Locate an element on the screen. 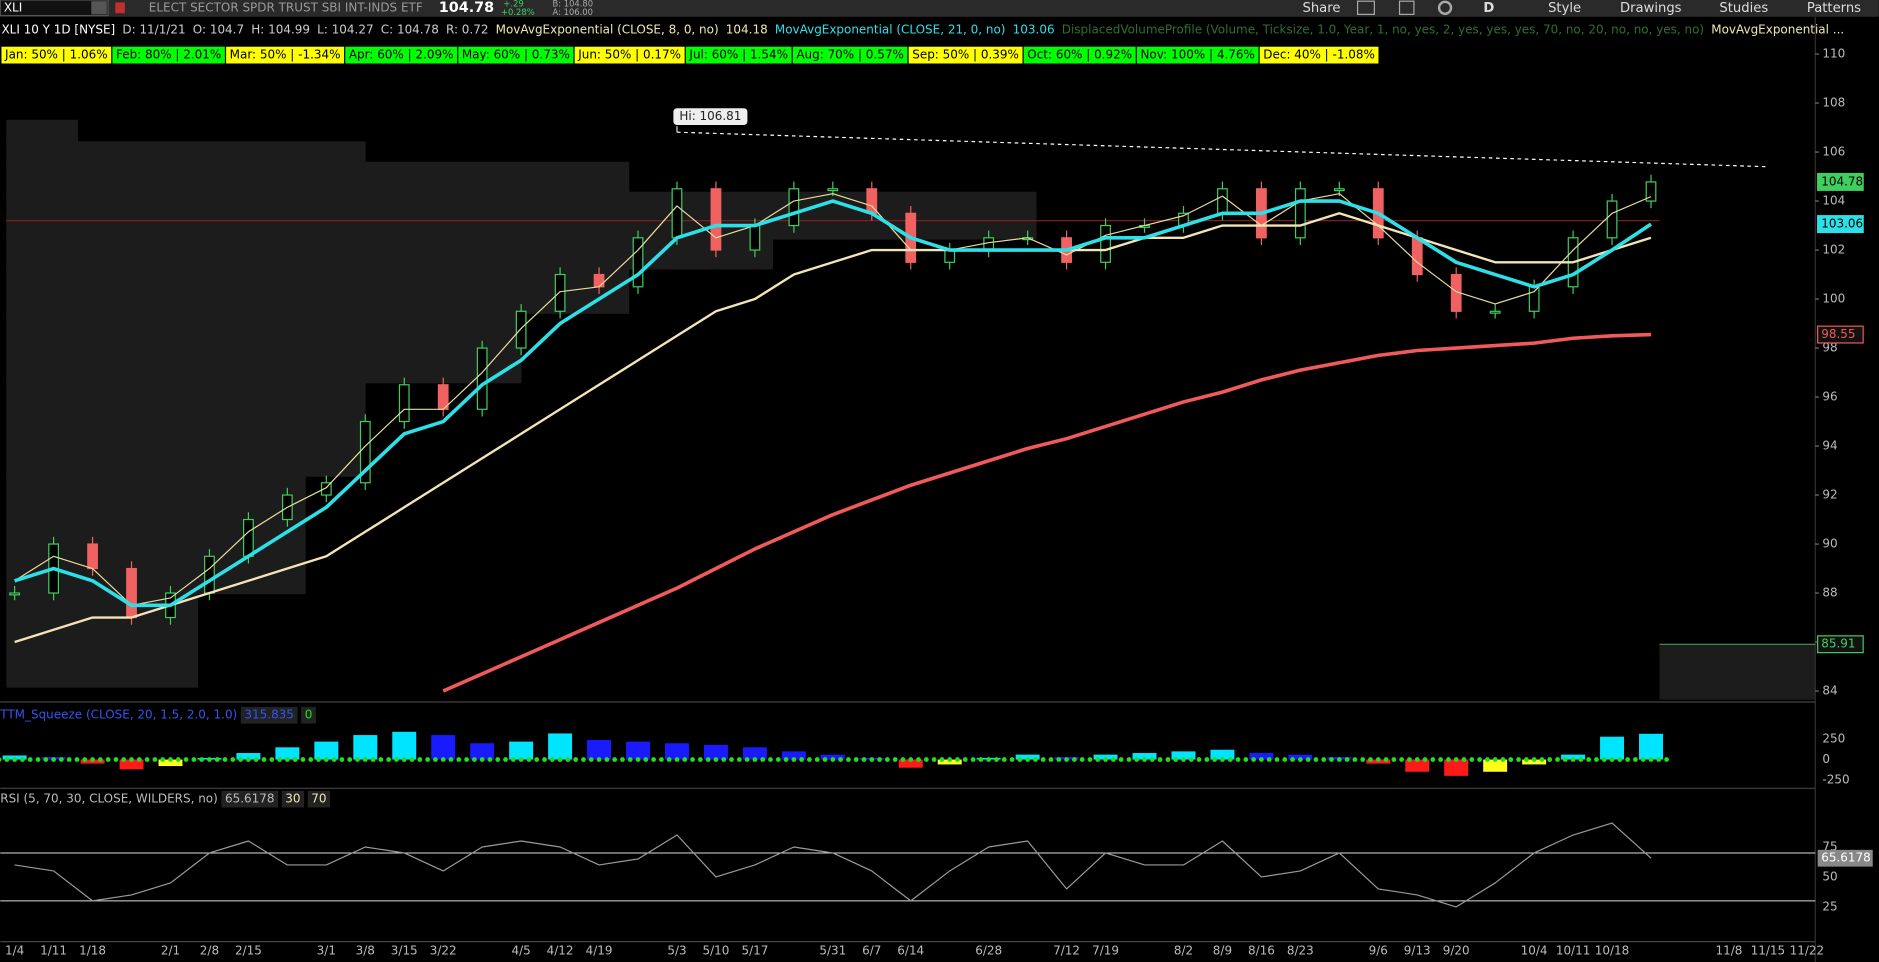 This screenshot has height=962, width=1879. x-tick-label: 3/22 is located at coordinates (443, 951).